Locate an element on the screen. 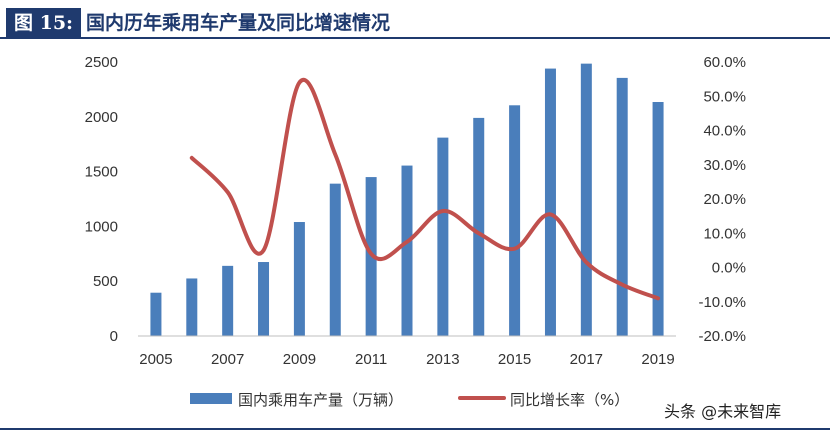  x-tick-label: 2005 is located at coordinates (155, 359).